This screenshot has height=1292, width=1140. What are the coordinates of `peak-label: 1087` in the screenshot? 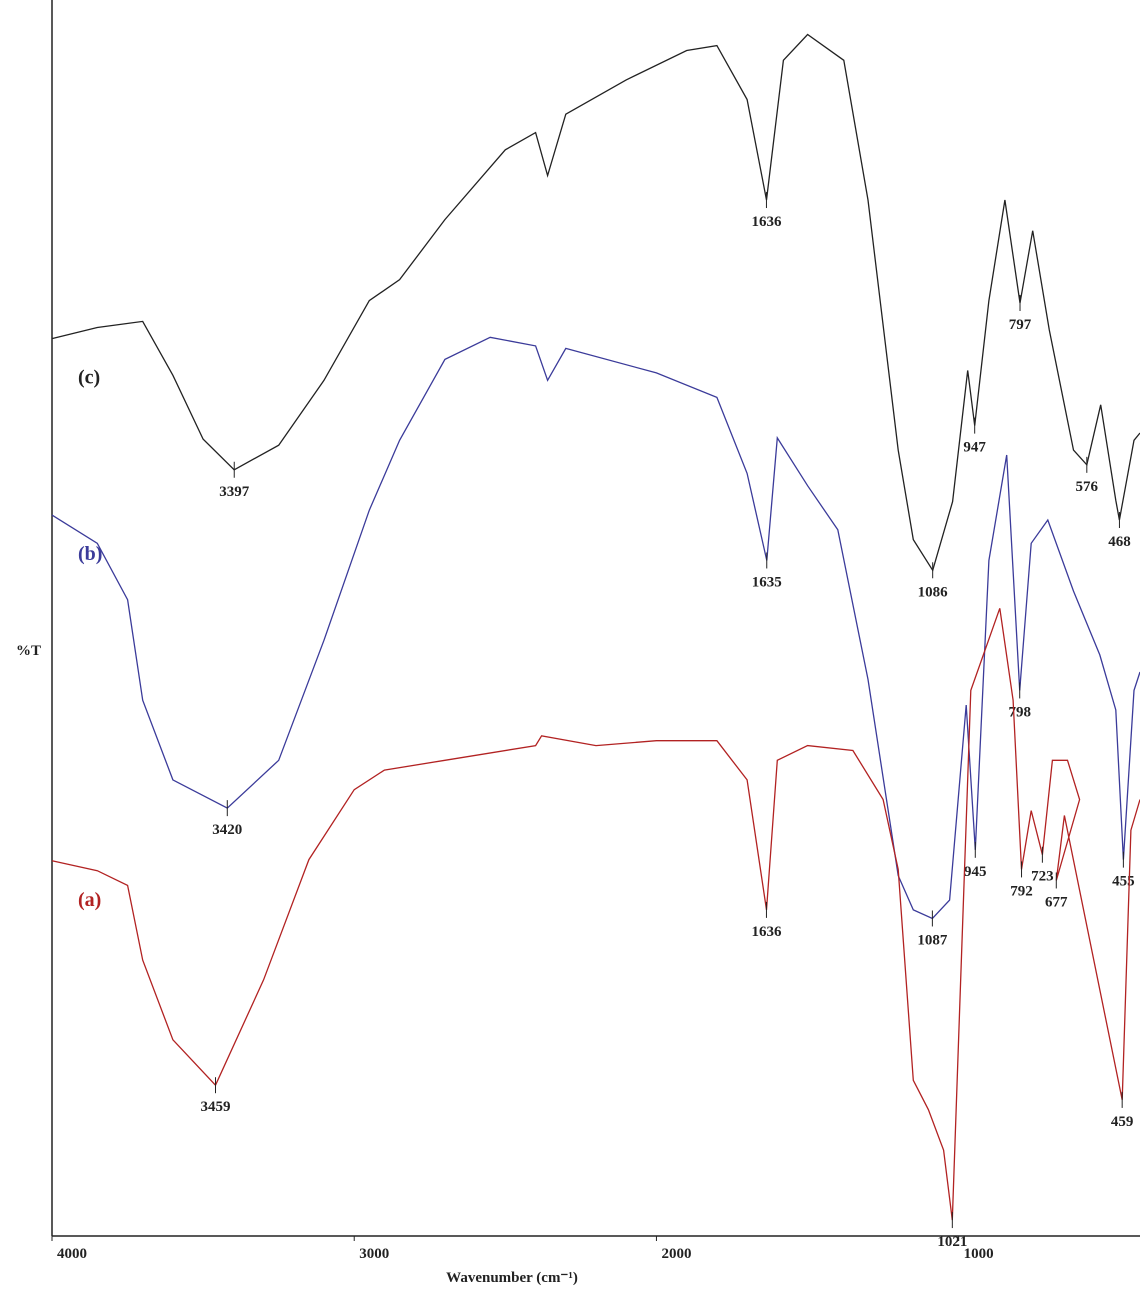 It's located at (932, 940).